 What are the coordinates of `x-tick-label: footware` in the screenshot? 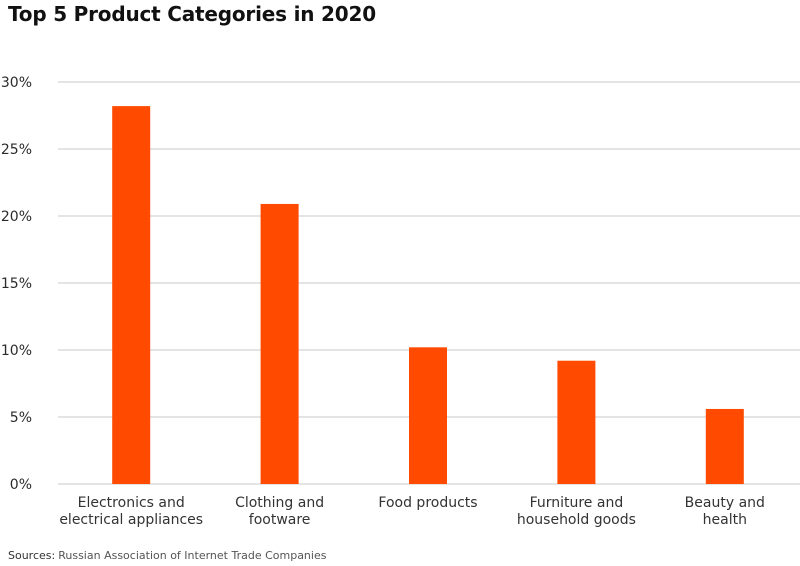 It's located at (280, 520).